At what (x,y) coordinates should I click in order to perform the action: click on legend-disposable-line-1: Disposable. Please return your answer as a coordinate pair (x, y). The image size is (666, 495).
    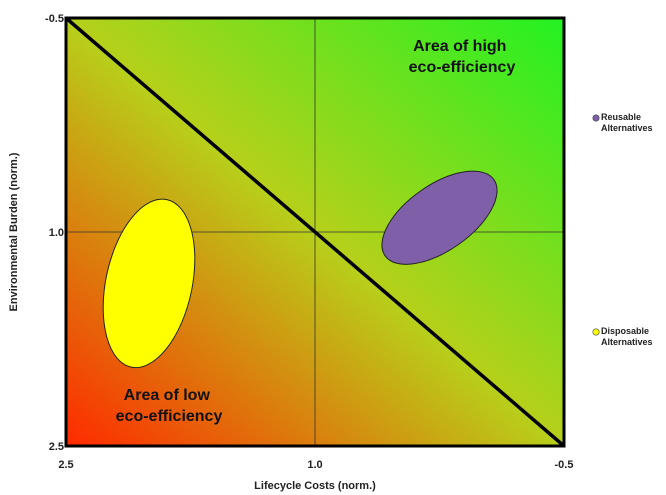
    Looking at the image, I should click on (625, 331).